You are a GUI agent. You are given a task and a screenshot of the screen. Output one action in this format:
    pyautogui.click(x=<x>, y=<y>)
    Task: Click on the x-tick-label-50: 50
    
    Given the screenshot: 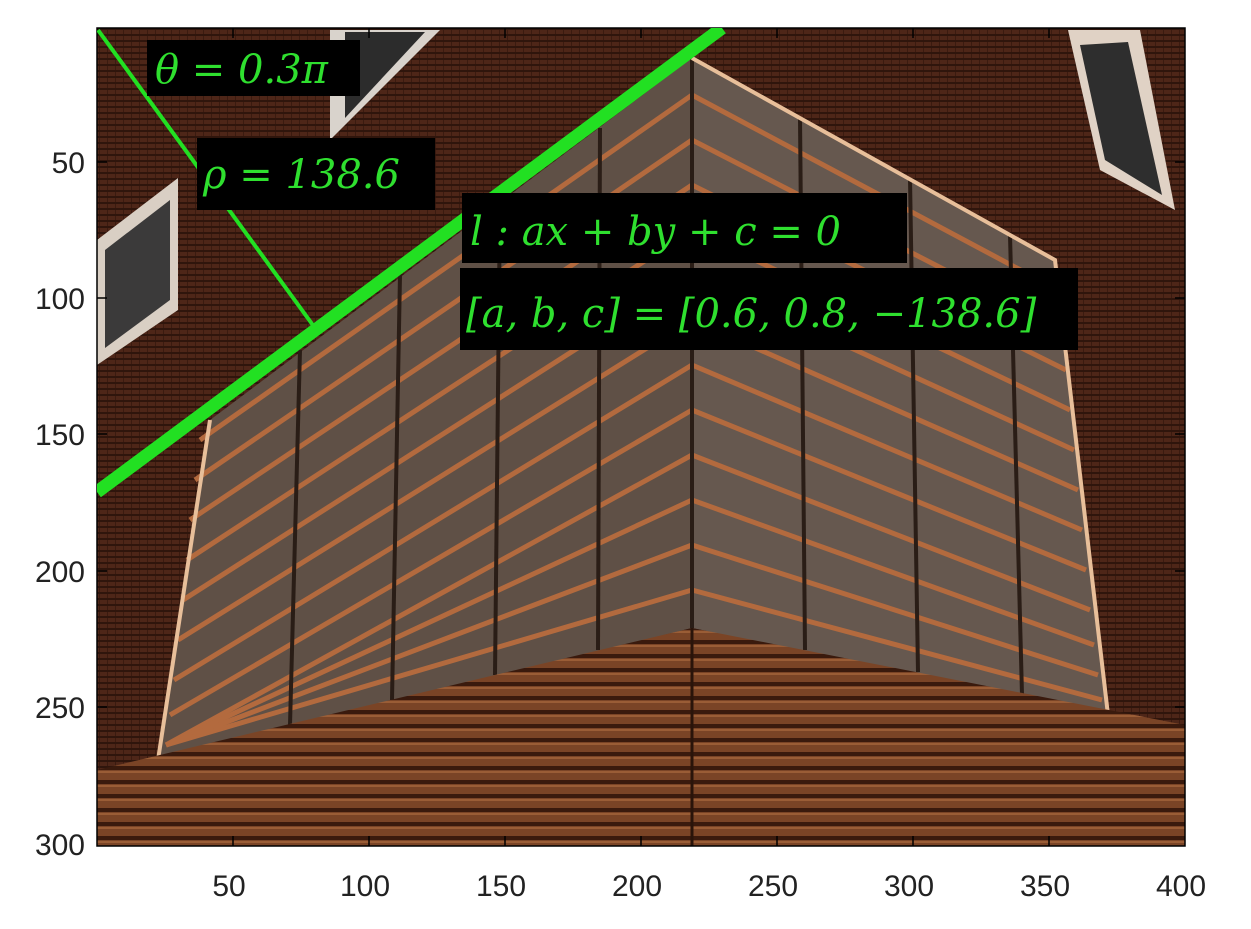 What is the action you would take?
    pyautogui.click(x=228, y=886)
    